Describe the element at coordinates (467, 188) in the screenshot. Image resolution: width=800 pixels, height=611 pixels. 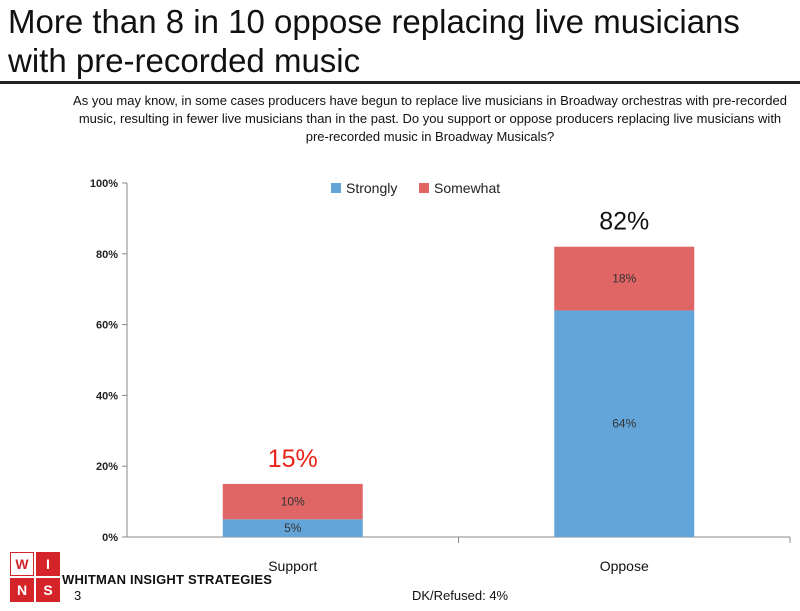
I see `legend-label-somewhat: Somewhat` at that location.